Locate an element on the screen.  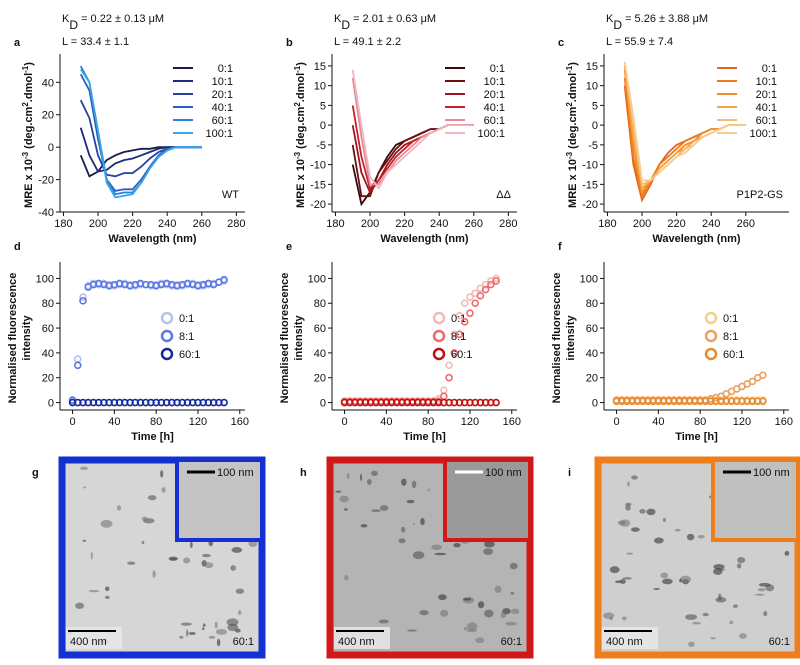
x-tick-label: 0 is located at coordinates (72, 422).